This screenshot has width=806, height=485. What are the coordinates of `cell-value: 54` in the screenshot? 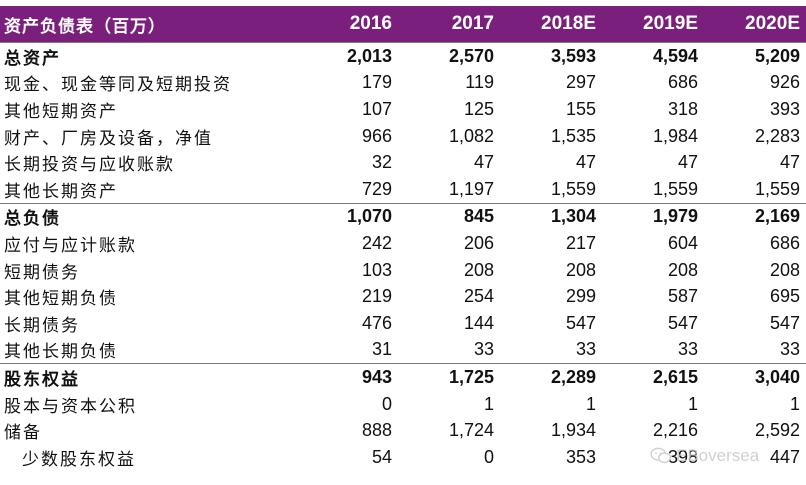 It's located at (381, 456).